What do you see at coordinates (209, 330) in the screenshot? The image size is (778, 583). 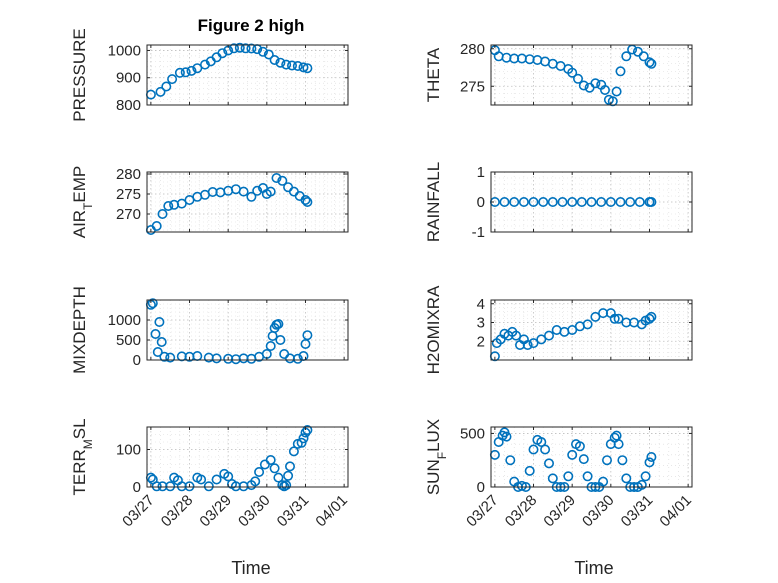 I see `panel-mixdepth: 0 500 1000 MIXDEPTH` at bounding box center [209, 330].